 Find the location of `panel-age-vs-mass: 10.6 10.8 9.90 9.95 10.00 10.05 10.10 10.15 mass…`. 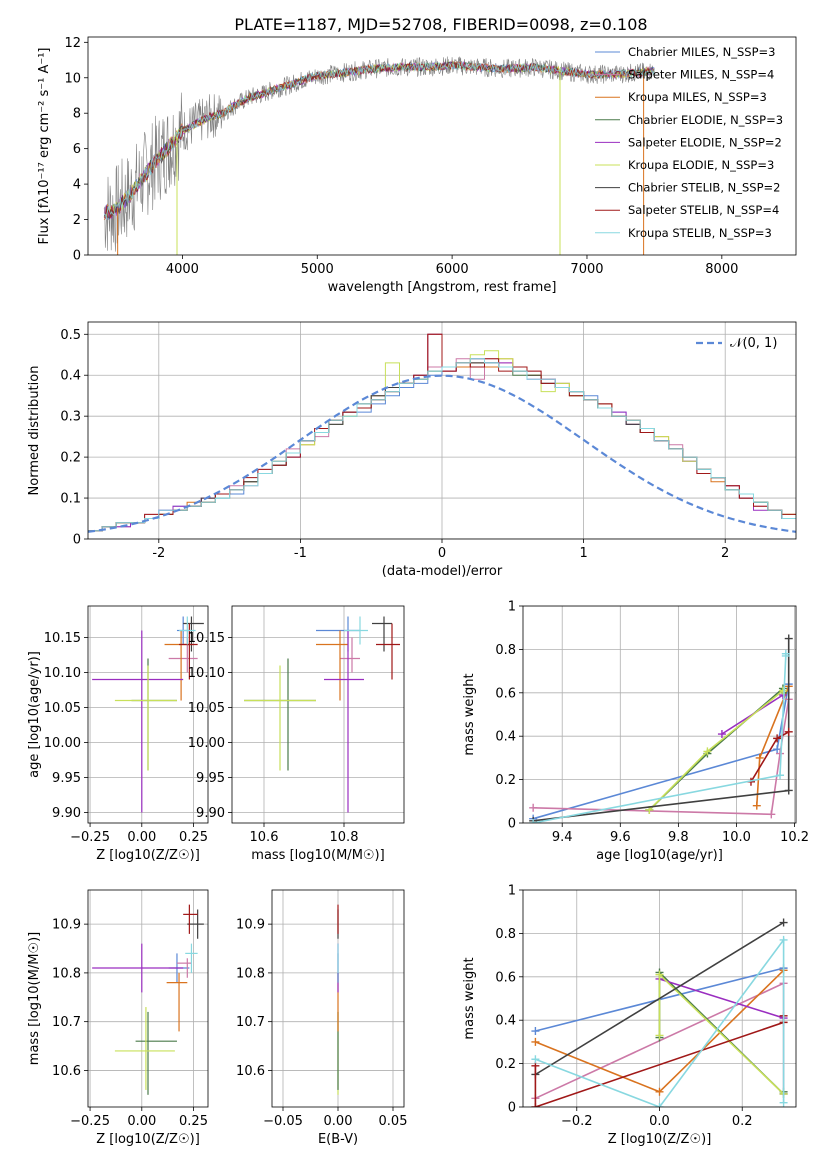

panel-age-vs-mass: 10.6 10.8 9.90 9.95 10.00 10.05 10.10 10.15 mass… is located at coordinates (296, 734).